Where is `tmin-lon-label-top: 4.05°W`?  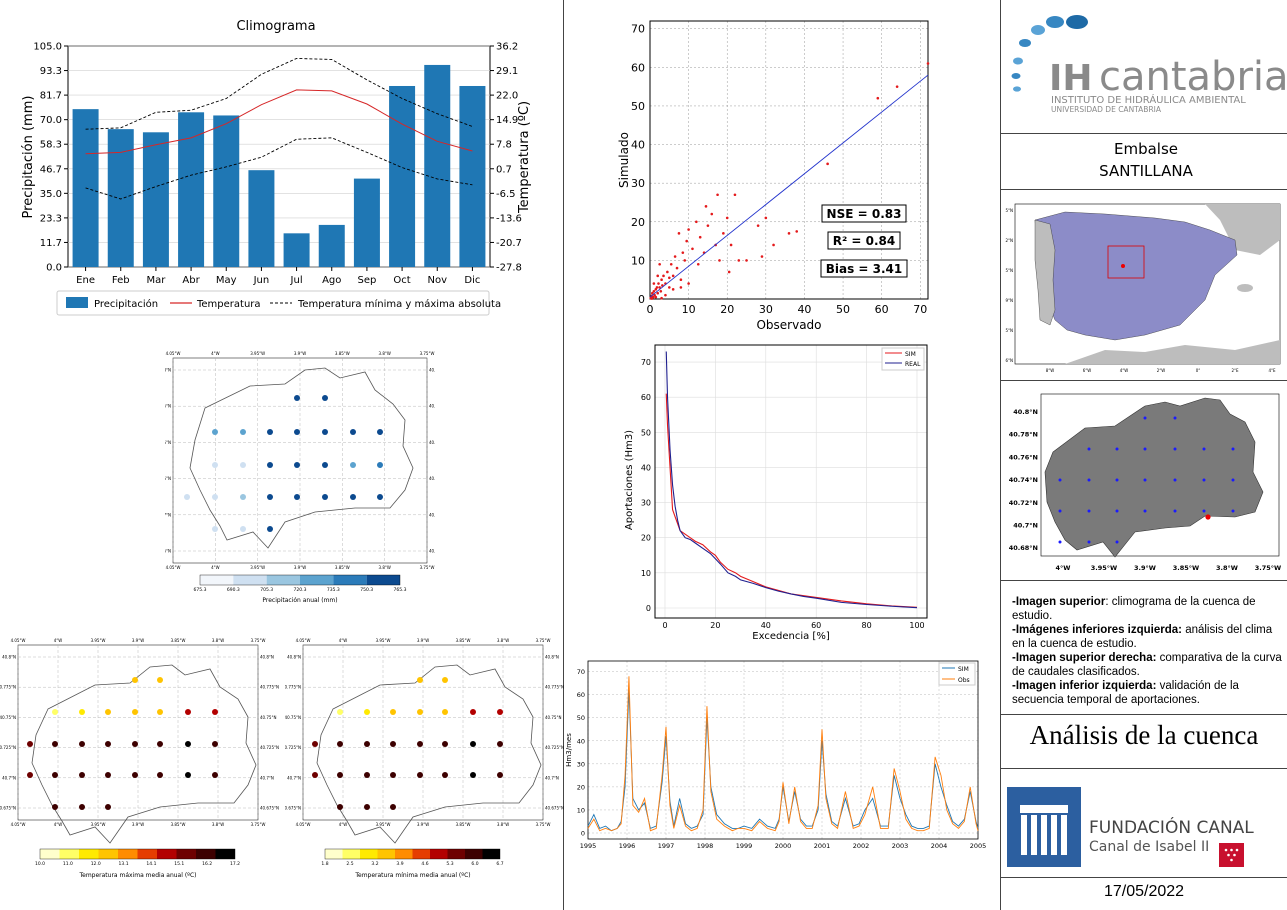 tmin-lon-label-top: 4.05°W is located at coordinates (303, 640).